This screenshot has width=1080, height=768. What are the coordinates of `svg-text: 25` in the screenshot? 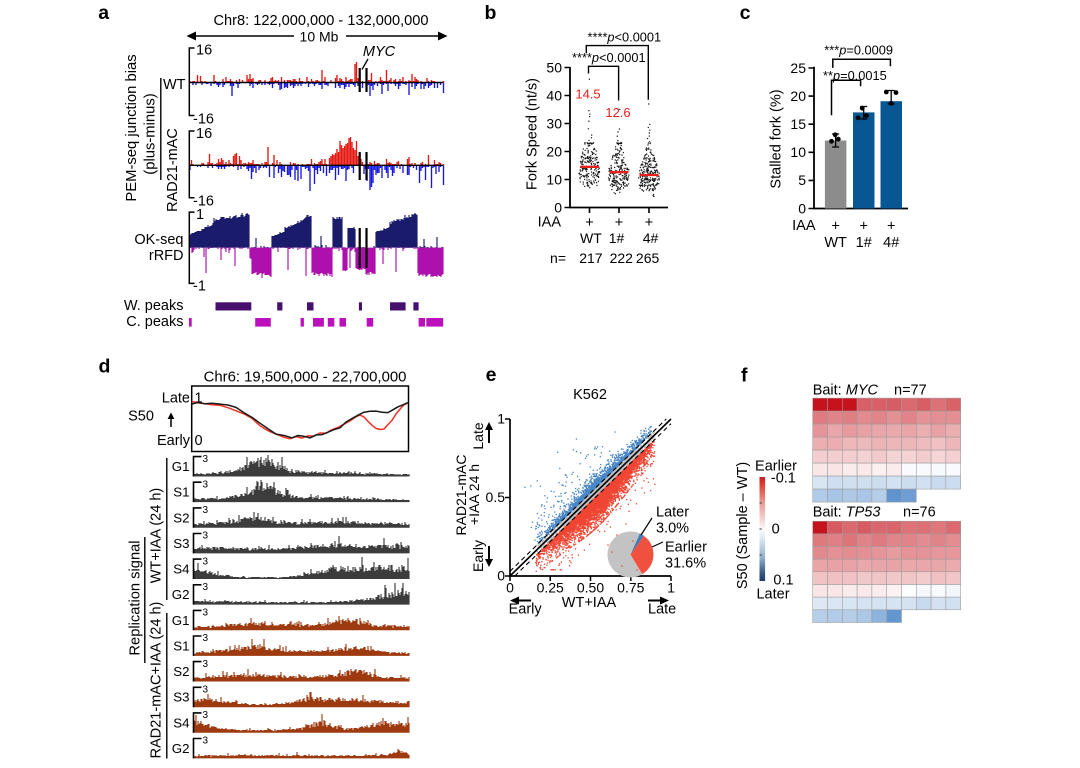 It's located at (798, 68).